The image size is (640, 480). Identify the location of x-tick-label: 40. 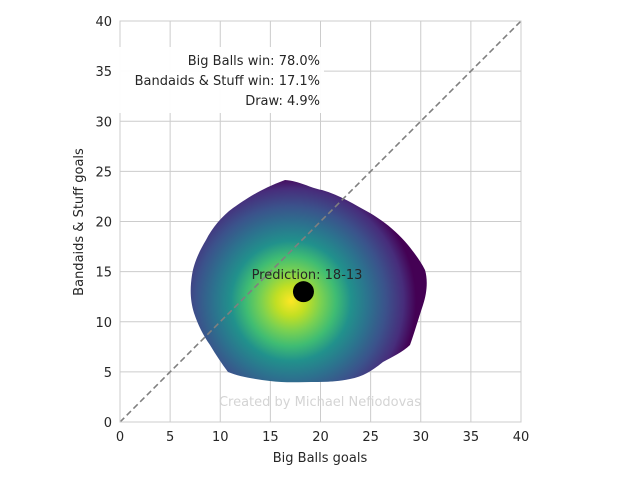
(521, 437).